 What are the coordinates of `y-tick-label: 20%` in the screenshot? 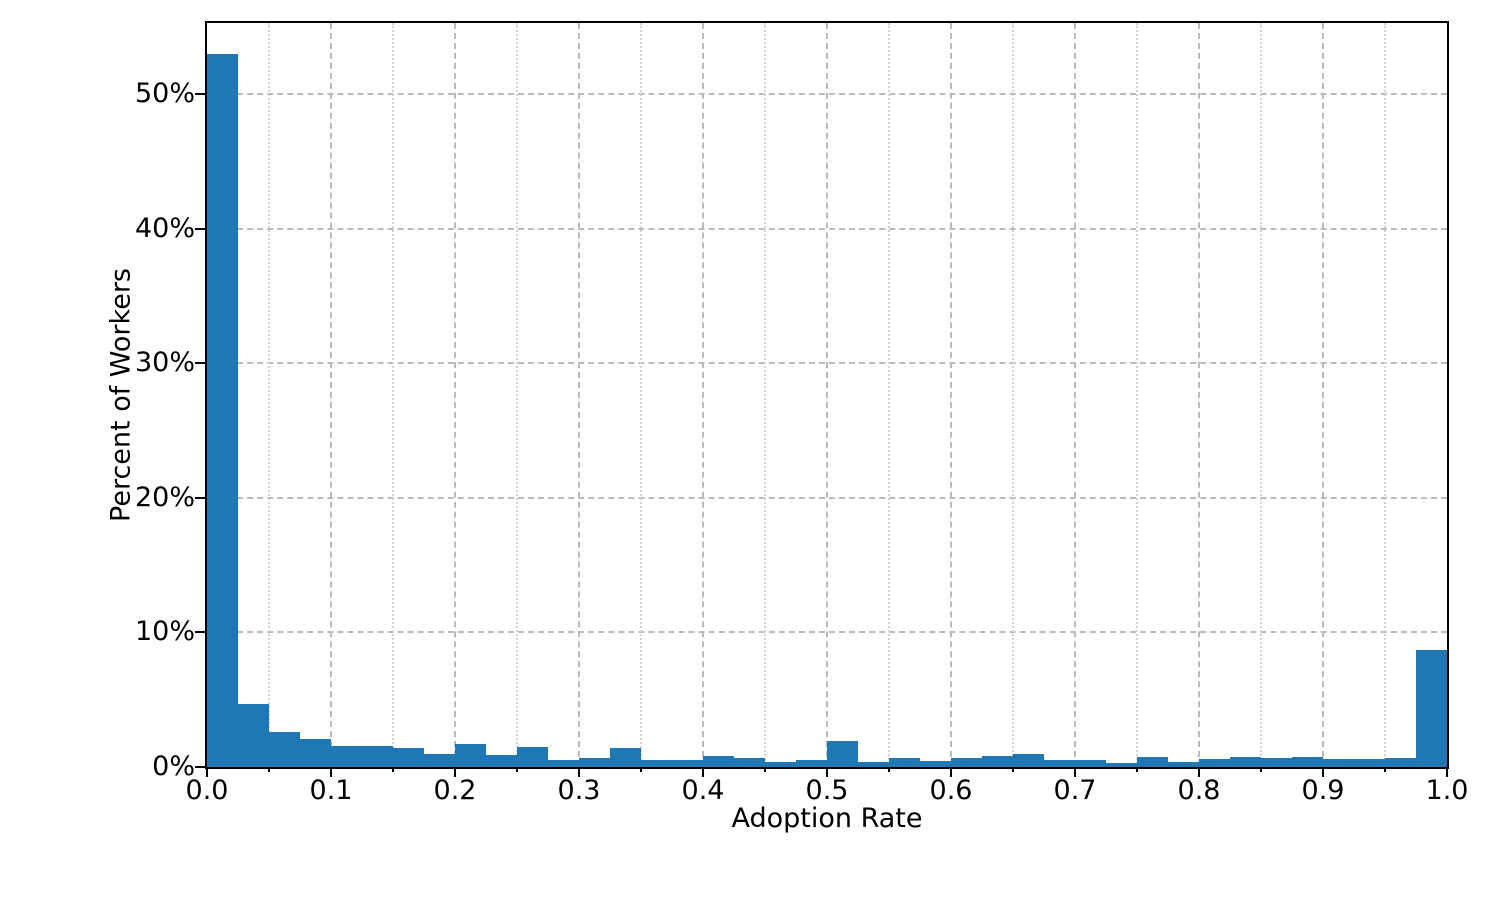 It's located at (164, 497).